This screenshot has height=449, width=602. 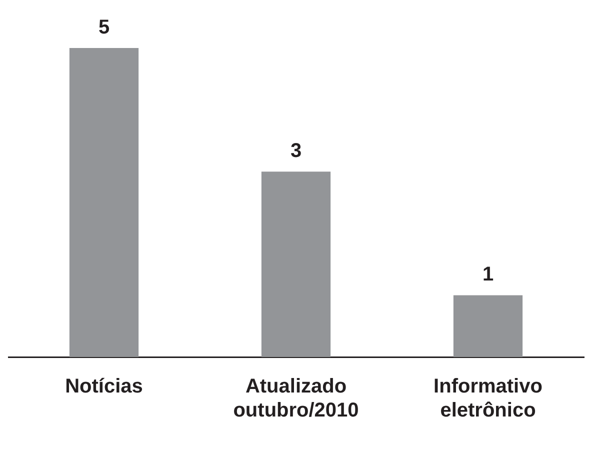 What do you see at coordinates (296, 399) in the screenshot?
I see `x-tick-label: Atualizado outubro/2010` at bounding box center [296, 399].